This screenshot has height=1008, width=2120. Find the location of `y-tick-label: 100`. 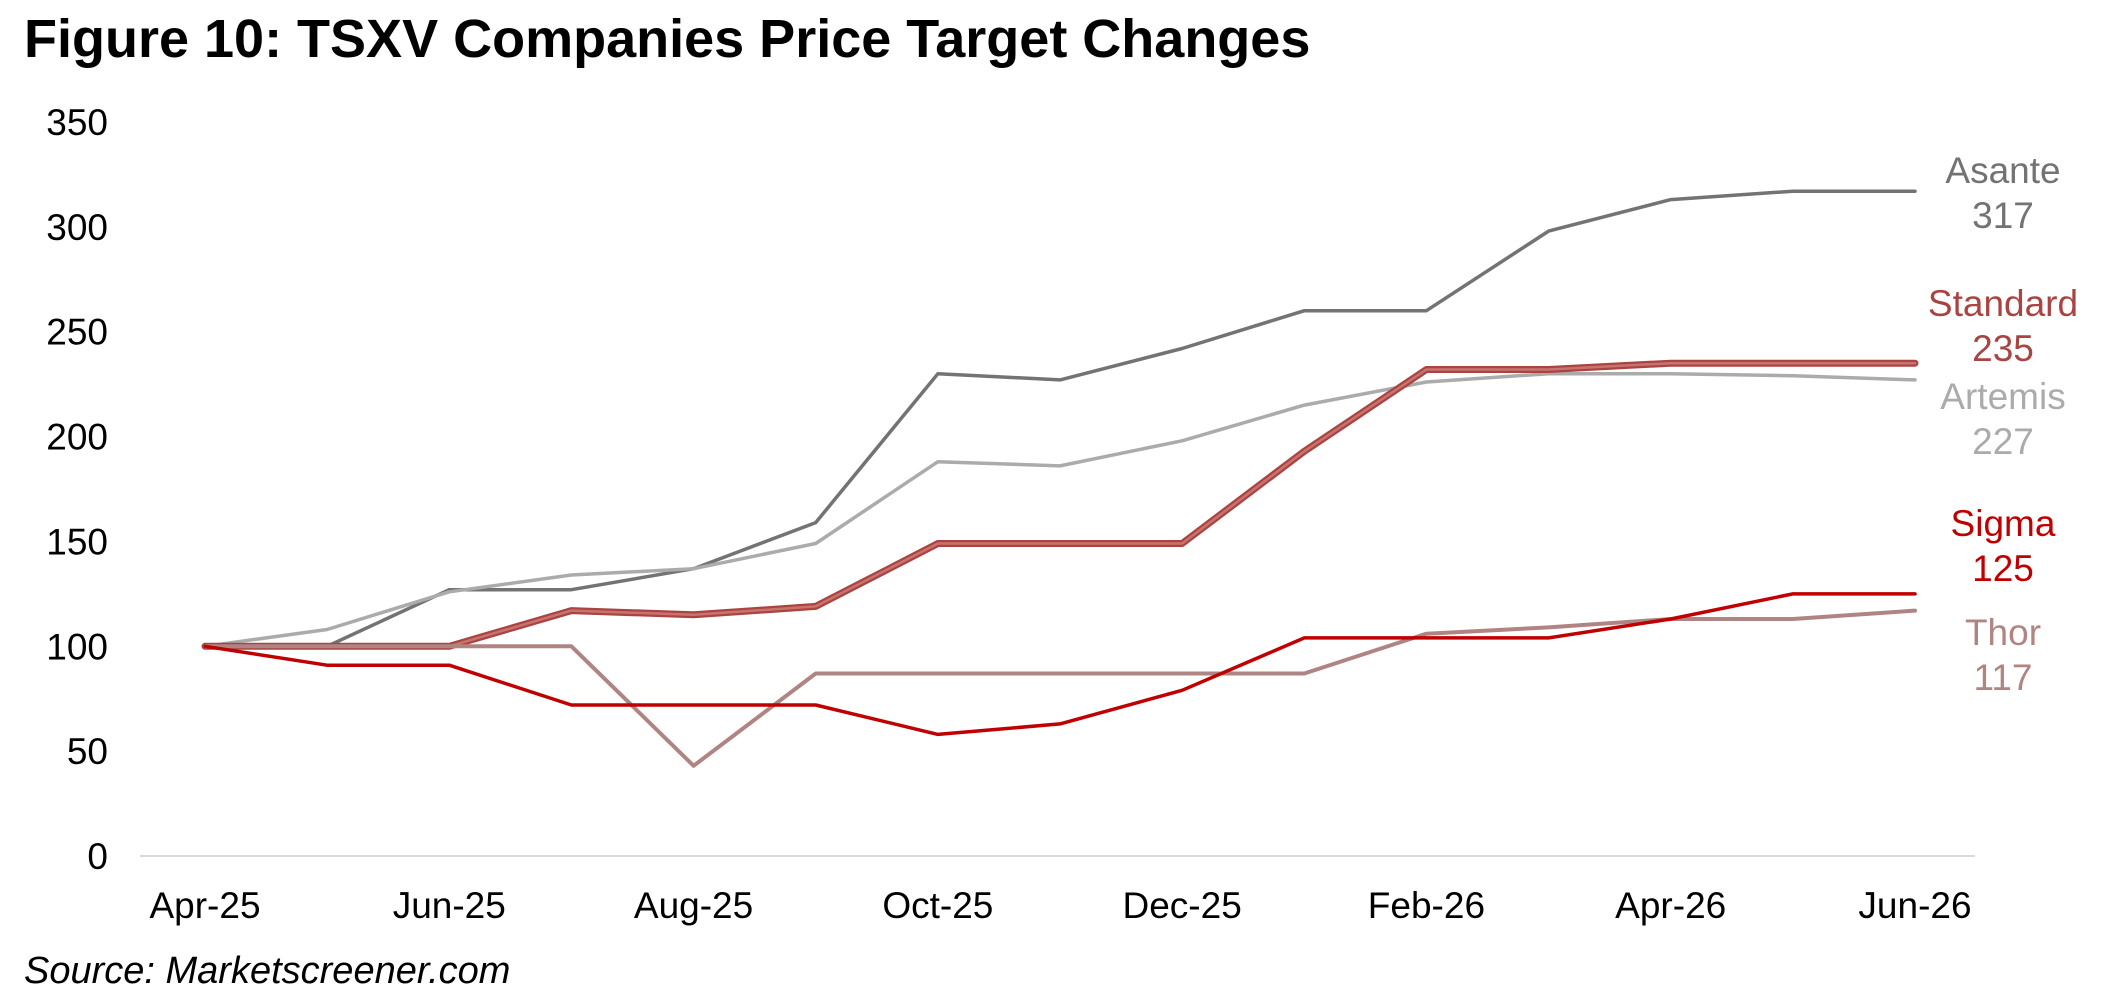

y-tick-label: 100 is located at coordinates (77, 646).